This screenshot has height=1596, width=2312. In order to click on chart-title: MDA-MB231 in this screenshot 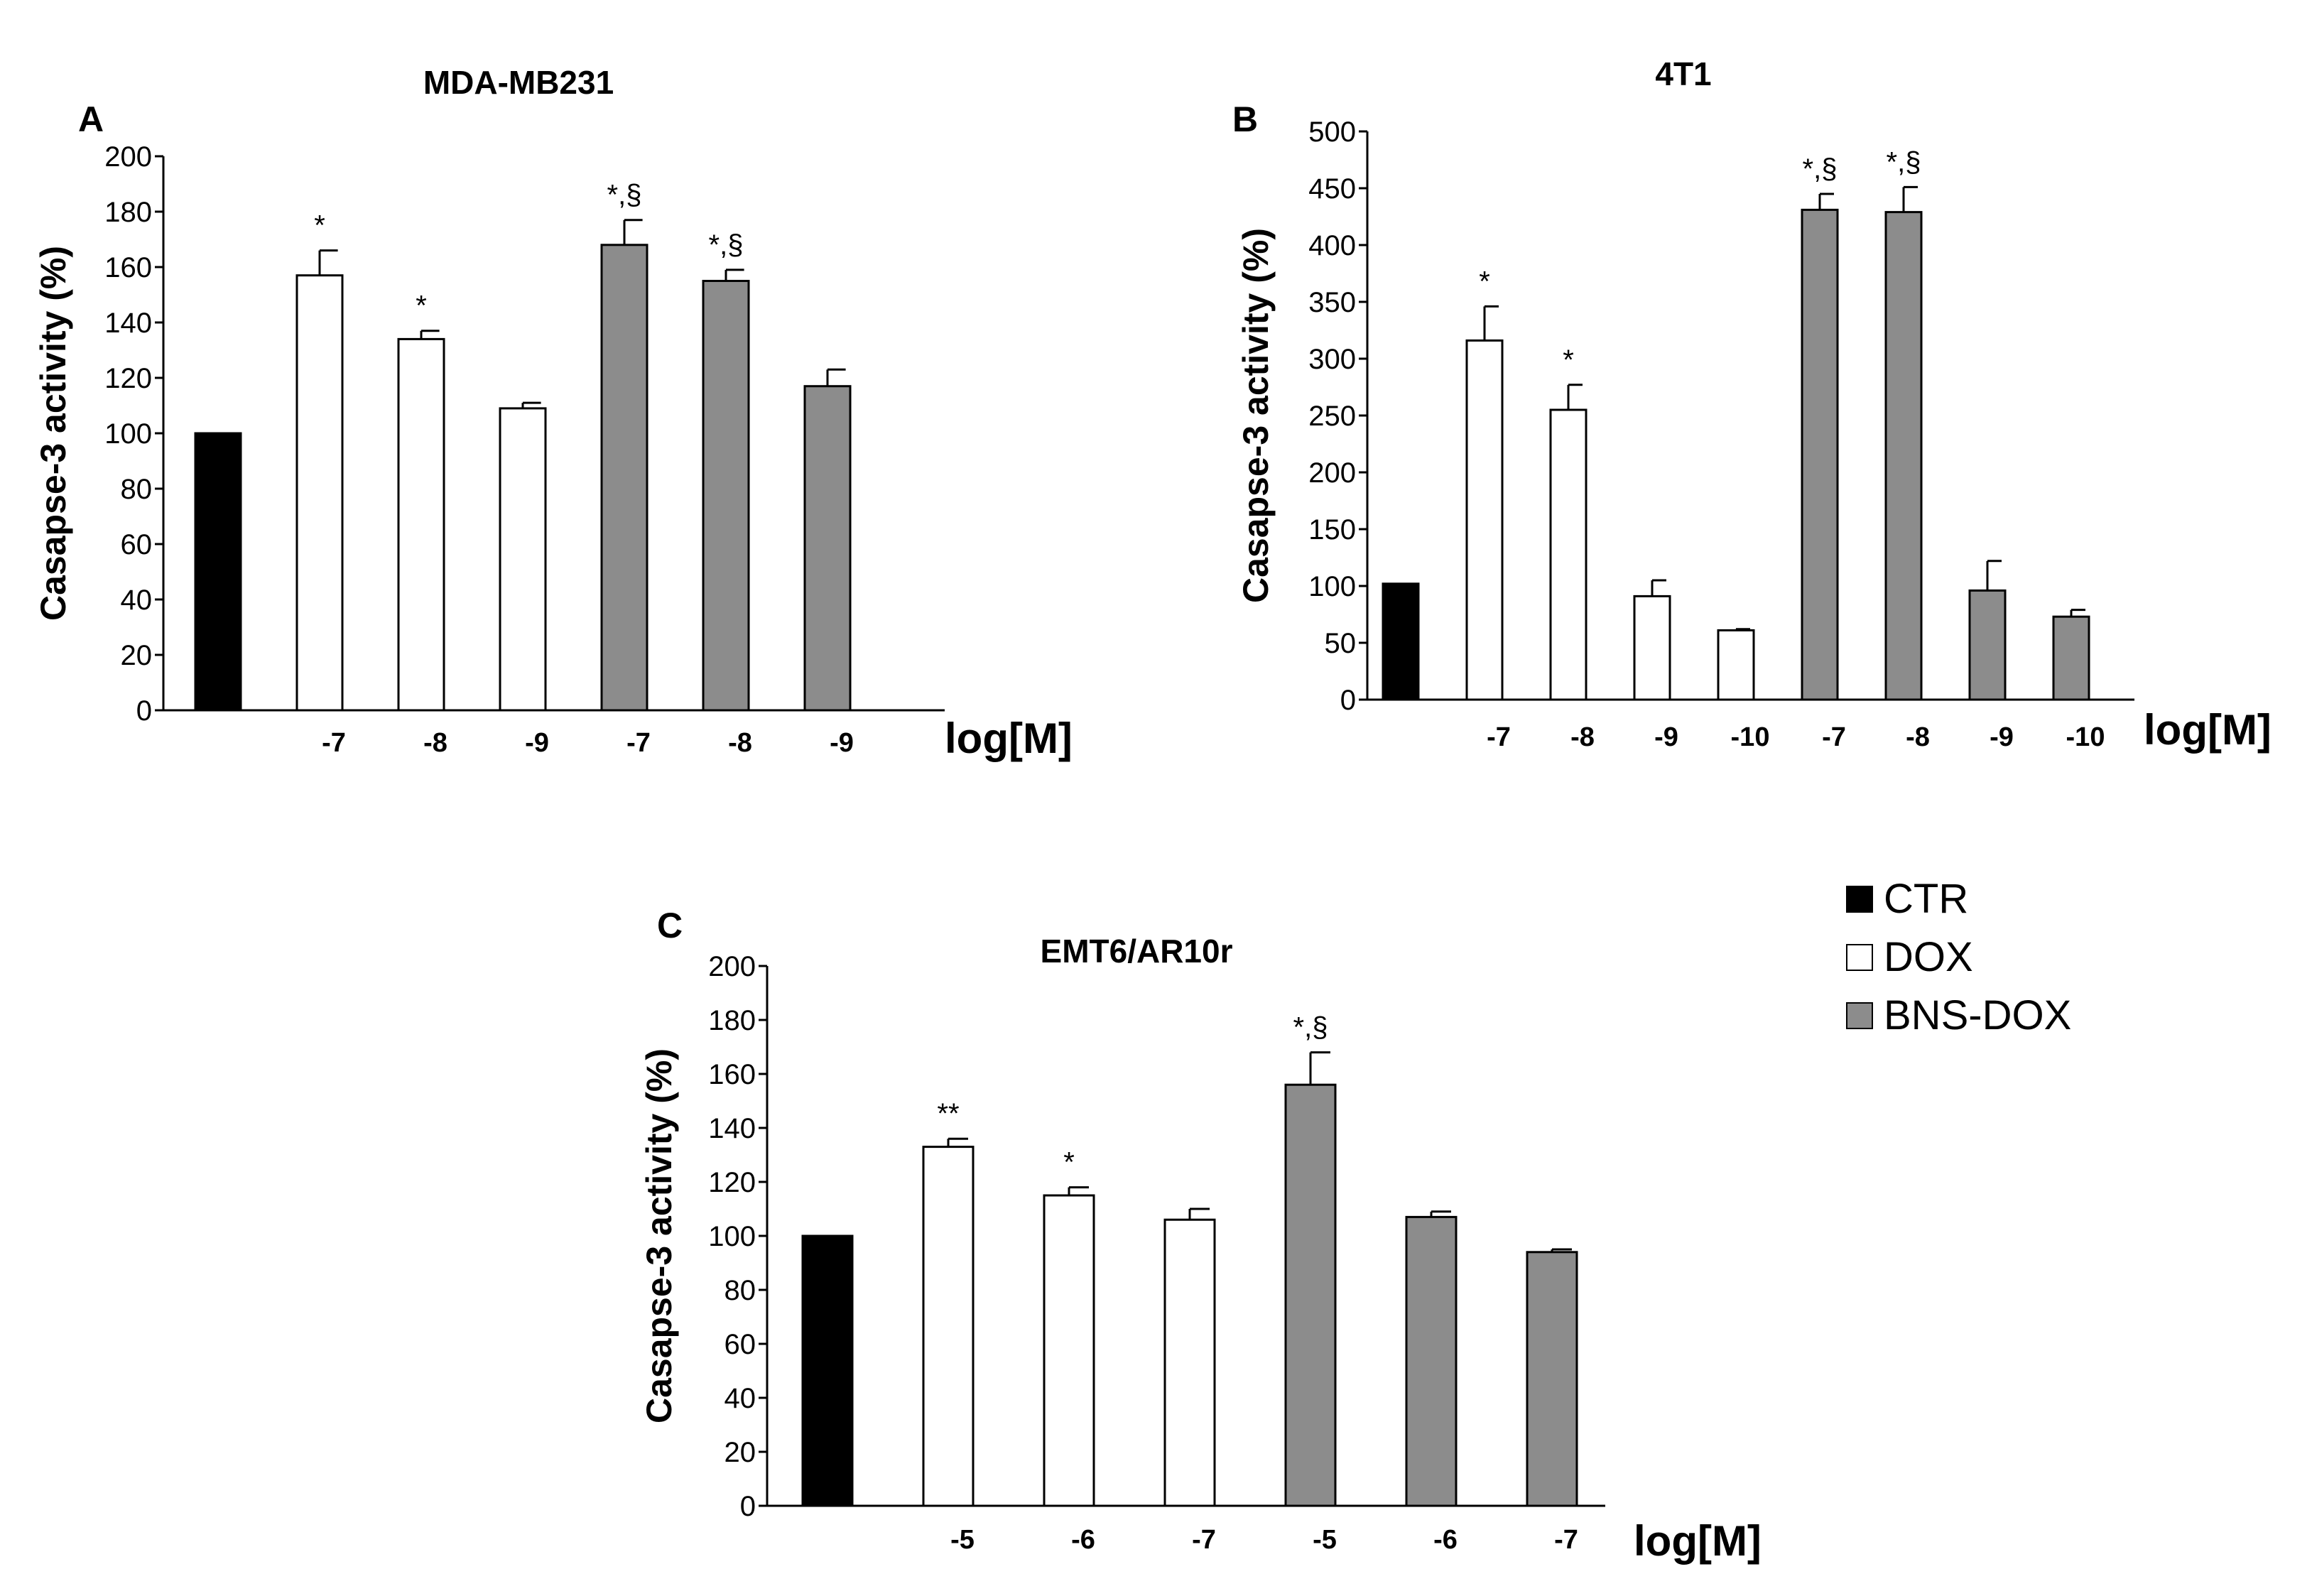, I will do `click(518, 82)`.